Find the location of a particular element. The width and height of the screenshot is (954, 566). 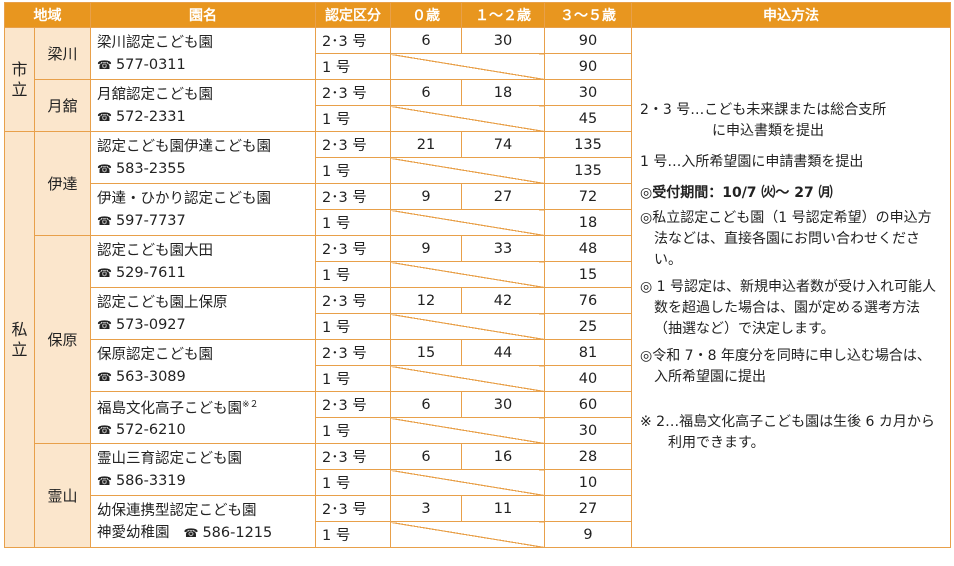

capacity-age35: 18 is located at coordinates (588, 222).